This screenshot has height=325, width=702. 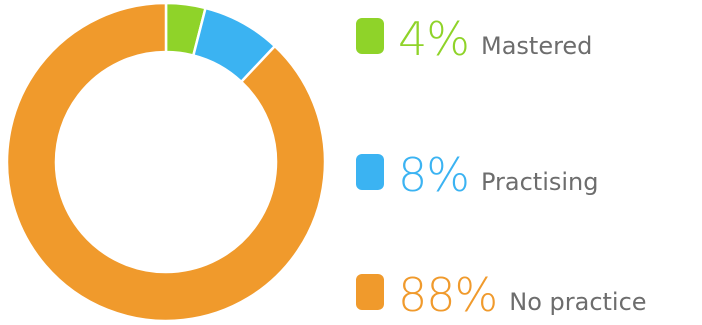 What do you see at coordinates (370, 292) in the screenshot?
I see `legend-swatch-no-practice` at bounding box center [370, 292].